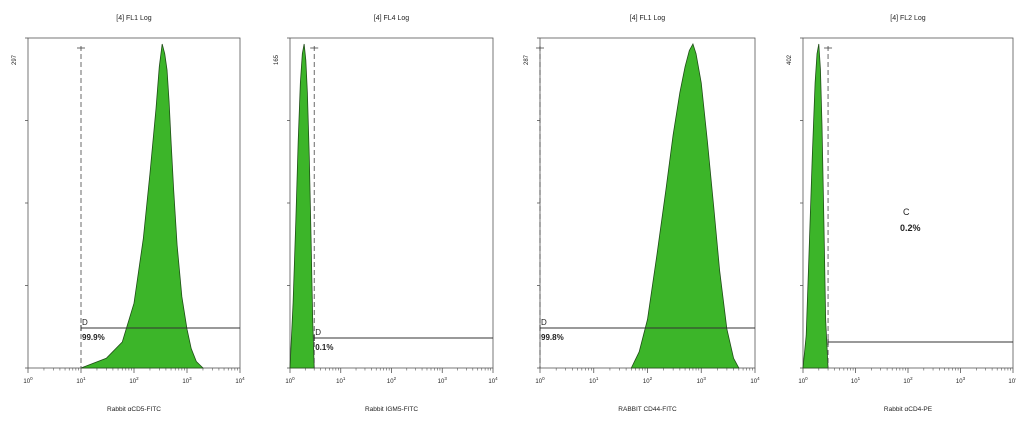 Image resolution: width=1016 pixels, height=423 pixels. I want to click on region-percent: 99.9%, so click(93, 337).